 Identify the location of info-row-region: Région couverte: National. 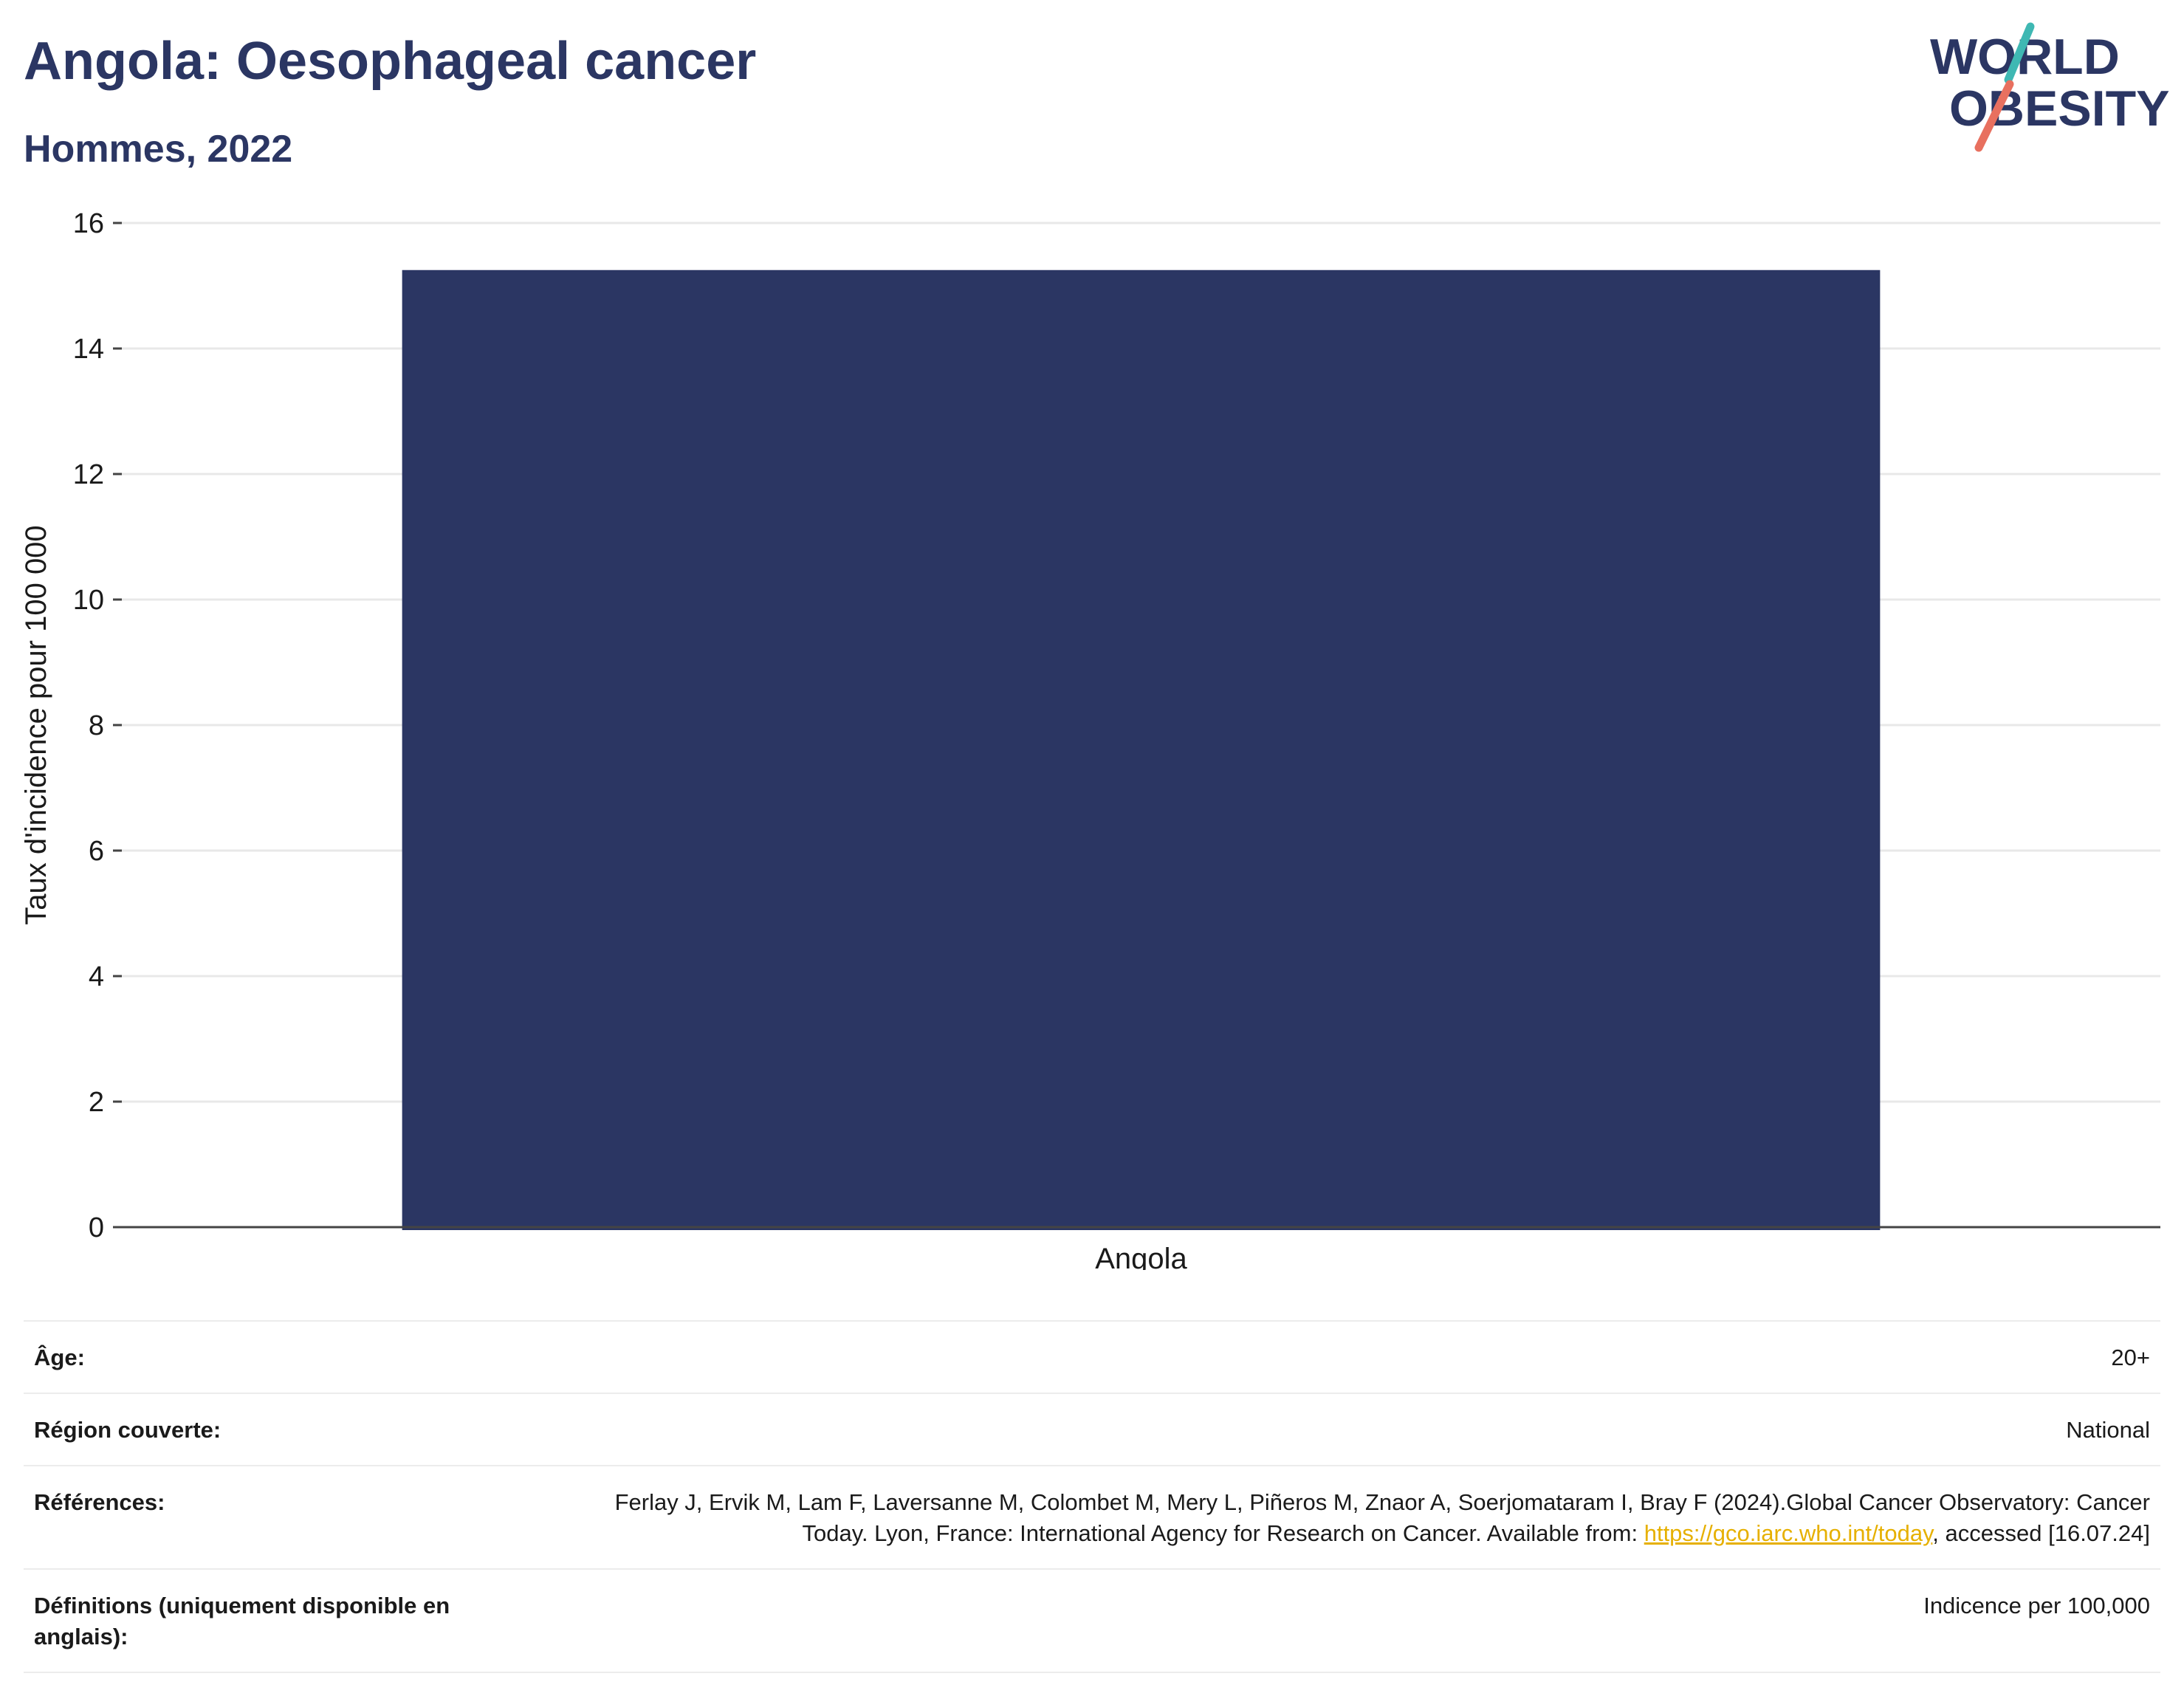
(1092, 1429).